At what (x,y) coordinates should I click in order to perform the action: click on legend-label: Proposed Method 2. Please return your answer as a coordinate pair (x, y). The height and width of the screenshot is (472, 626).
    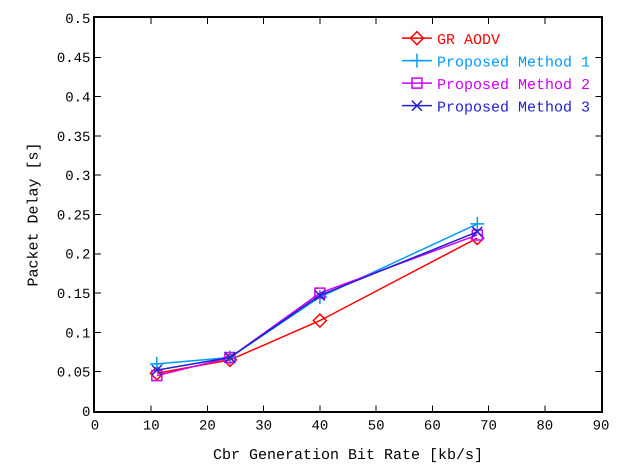
    Looking at the image, I should click on (513, 85).